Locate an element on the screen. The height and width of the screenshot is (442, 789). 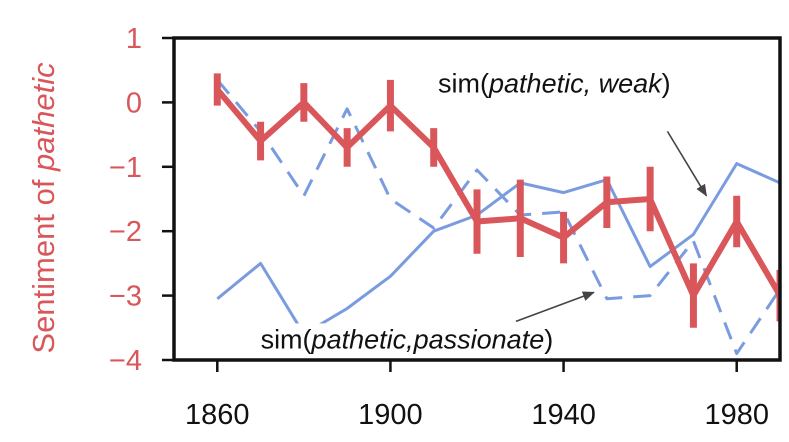
annotation-label-weak: sim(pathetic, weak) is located at coordinates (554, 84).